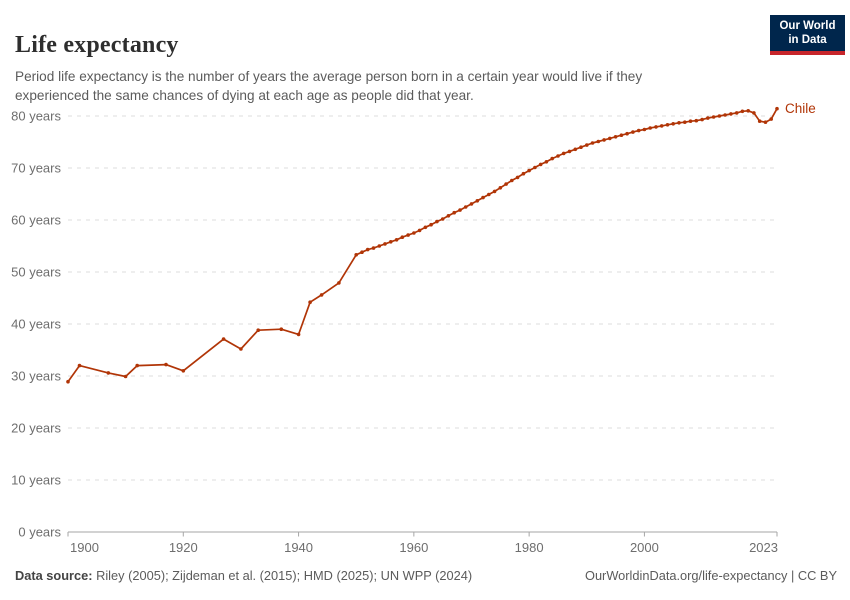 The height and width of the screenshot is (600, 850). I want to click on y-tick-label: 50 years, so click(36, 272).